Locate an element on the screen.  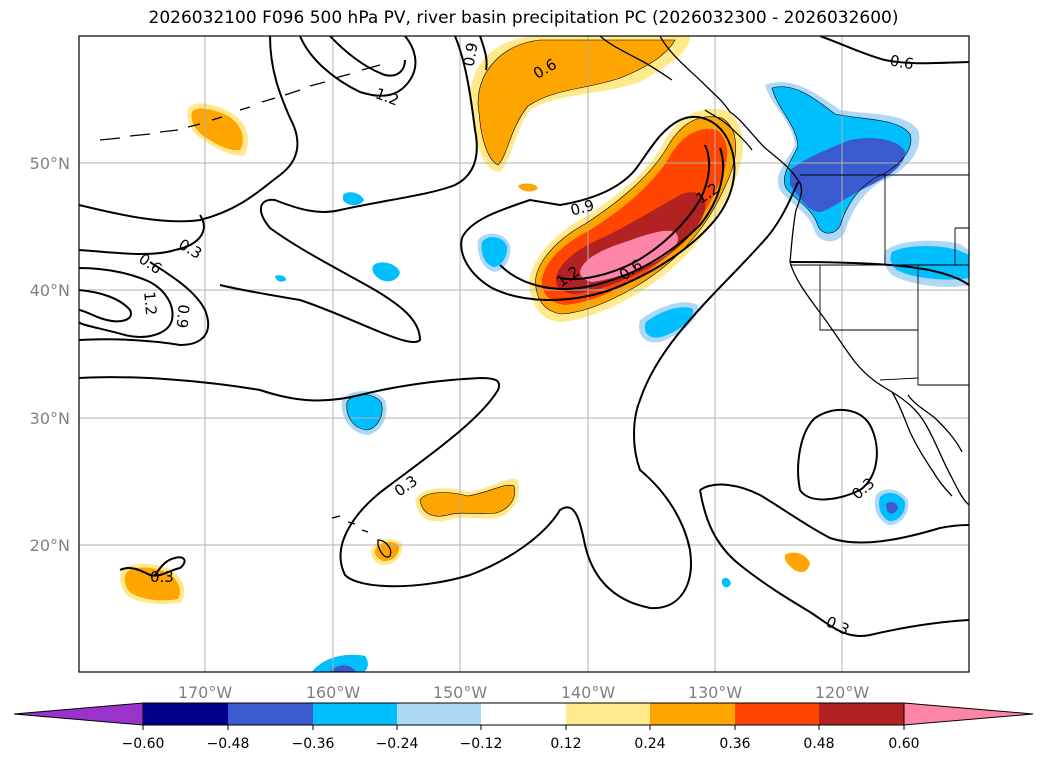
colorbar-outline is located at coordinates (523, 714).